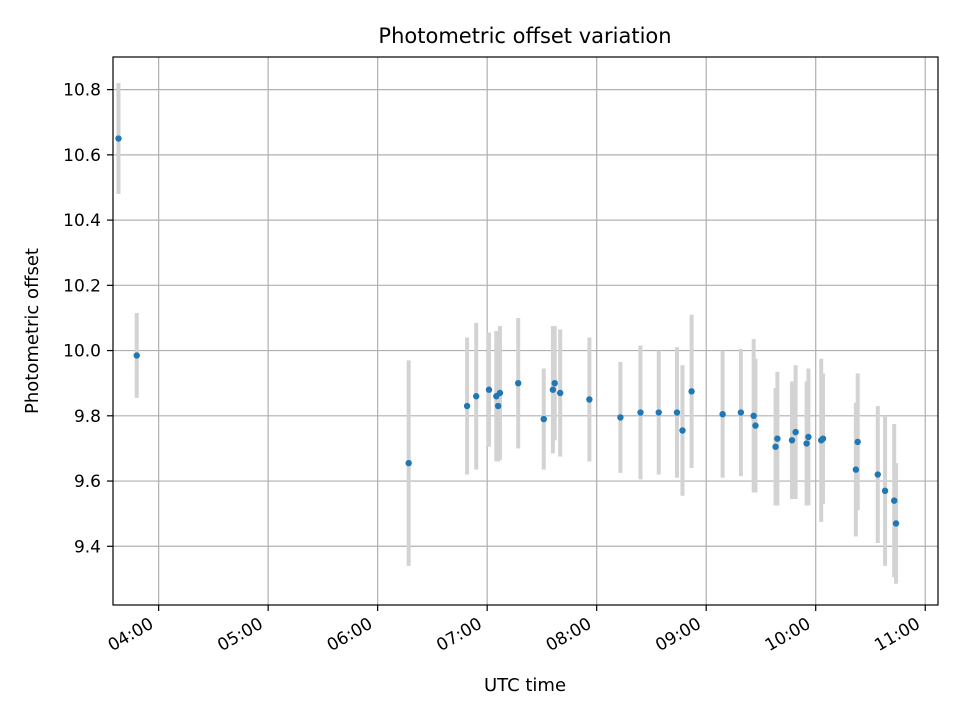 Image resolution: width=960 pixels, height=720 pixels. Describe the element at coordinates (82, 156) in the screenshot. I see `y-tick-label: 10.6` at that location.